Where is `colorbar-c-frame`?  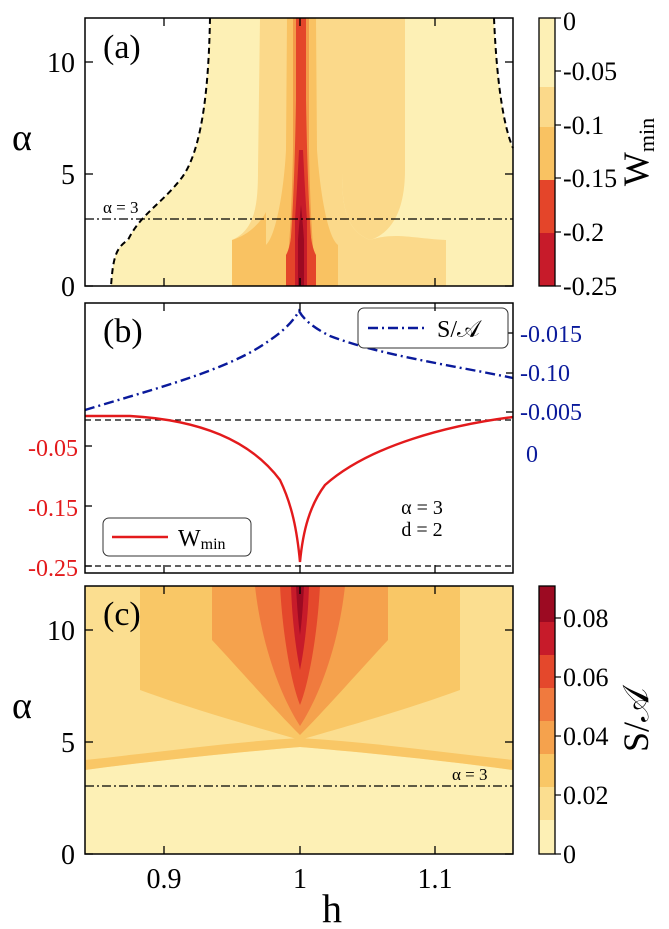 colorbar-c-frame is located at coordinates (547, 720).